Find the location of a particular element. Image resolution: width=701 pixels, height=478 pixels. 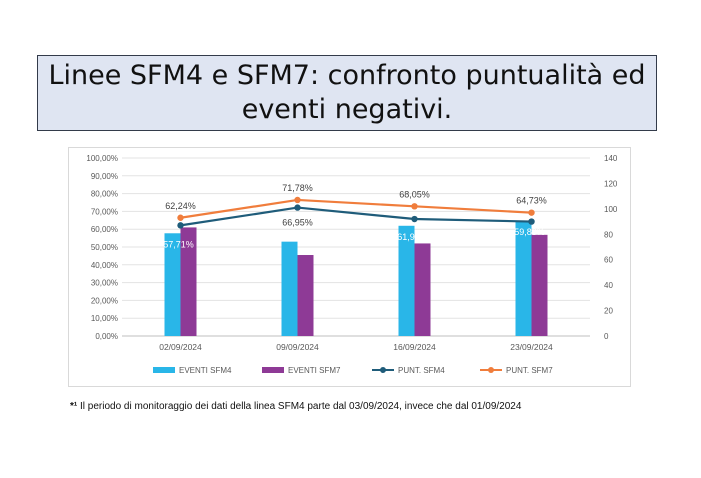

y-left-tick-label: 30,00% is located at coordinates (104, 283).